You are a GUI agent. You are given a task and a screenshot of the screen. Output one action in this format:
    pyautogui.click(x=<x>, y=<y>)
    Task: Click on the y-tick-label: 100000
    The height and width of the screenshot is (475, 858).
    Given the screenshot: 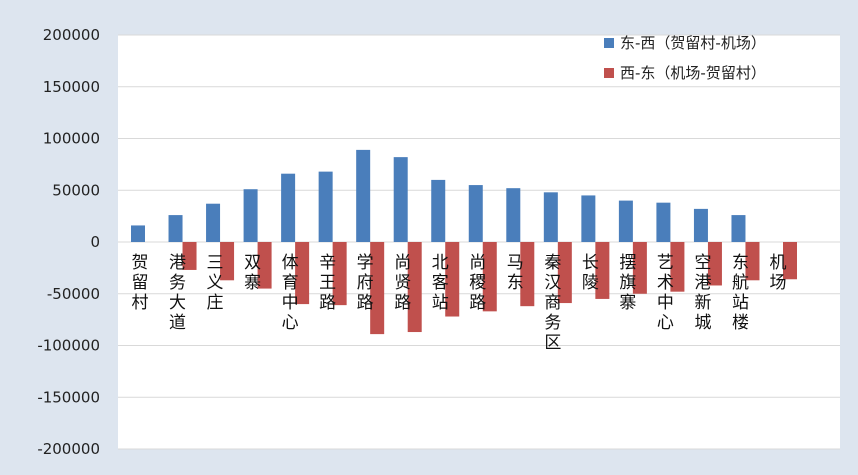 What is the action you would take?
    pyautogui.click(x=71, y=139)
    